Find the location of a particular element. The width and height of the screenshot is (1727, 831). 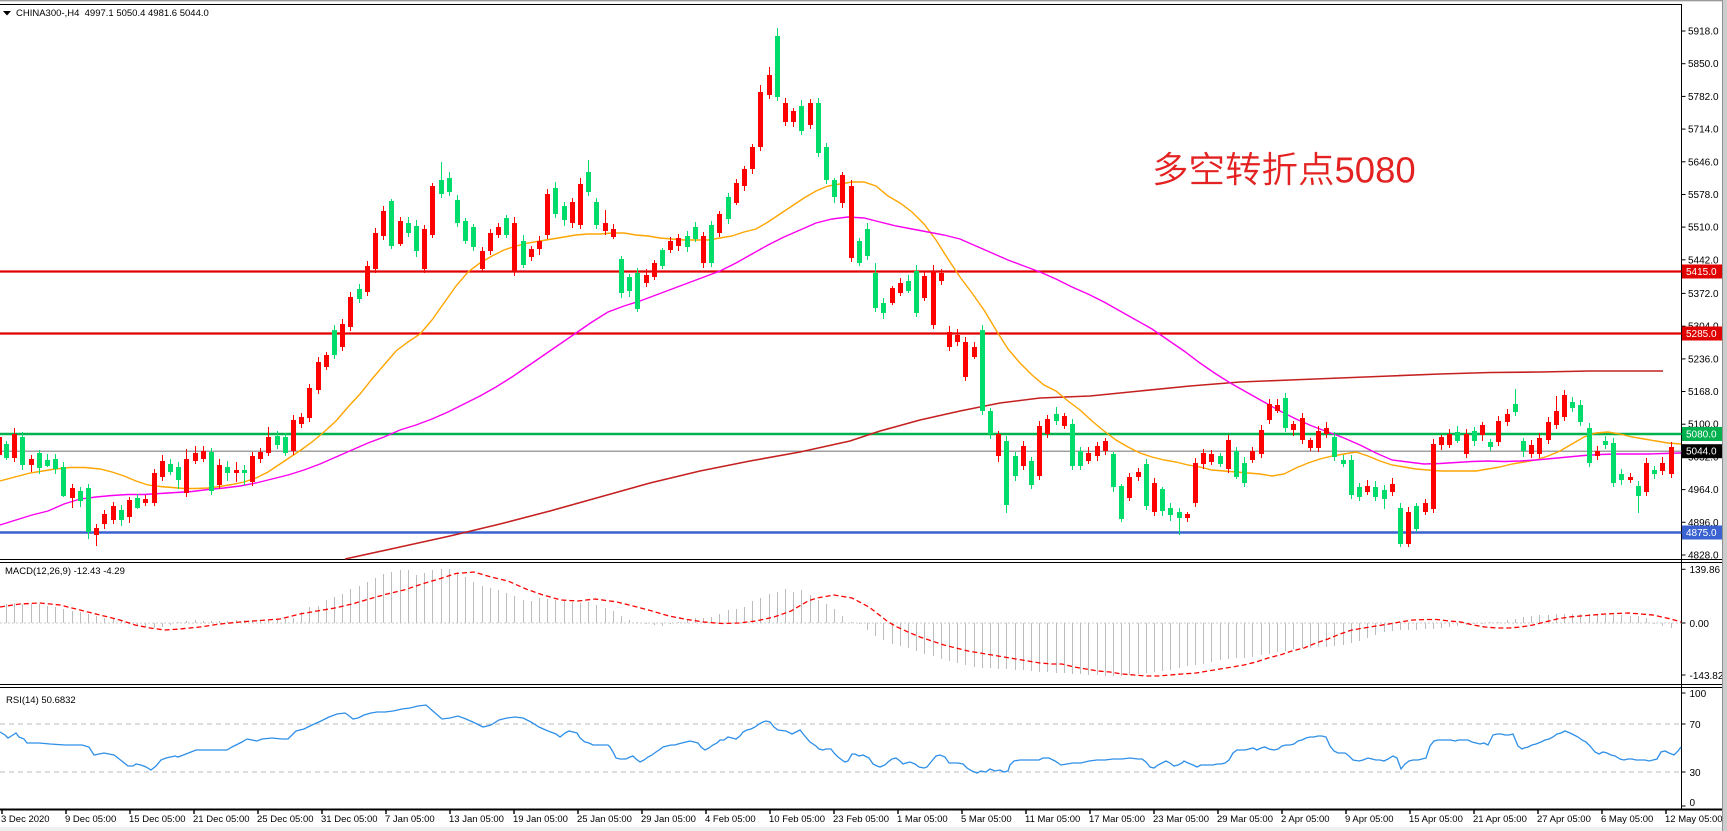

svg-text: 4828.0 is located at coordinates (1703, 556).